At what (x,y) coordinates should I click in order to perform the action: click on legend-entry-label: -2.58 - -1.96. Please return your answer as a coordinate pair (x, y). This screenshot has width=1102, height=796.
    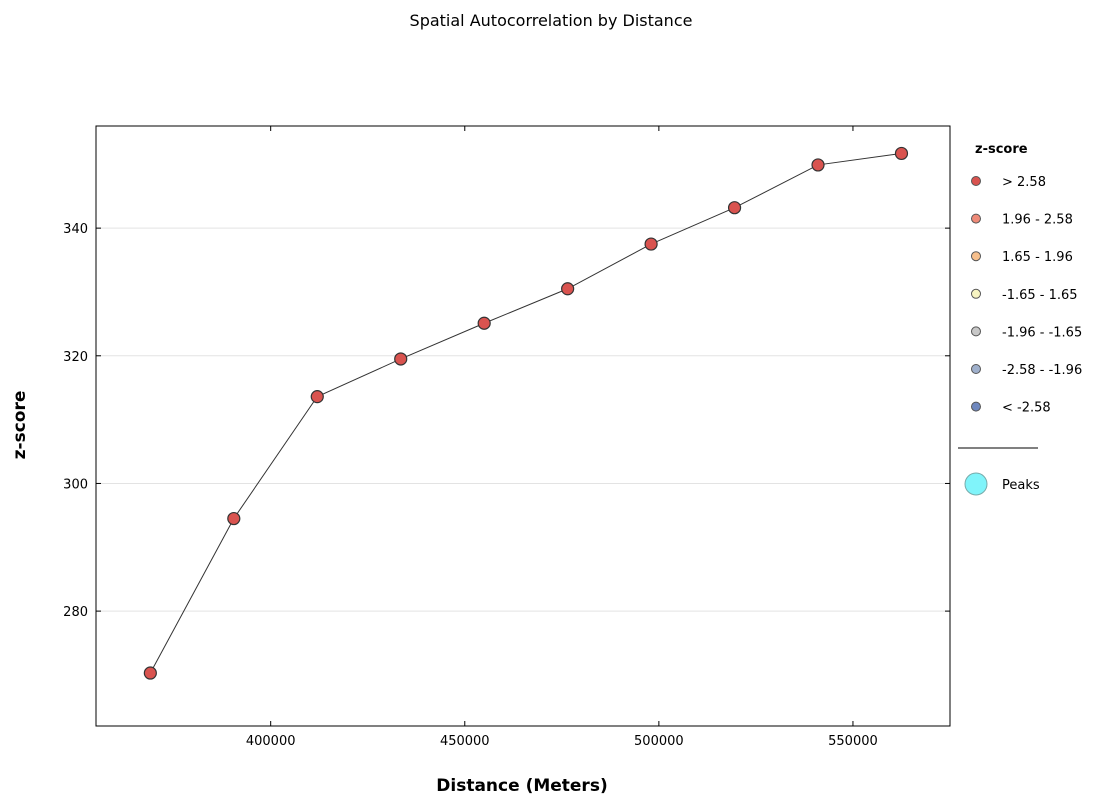
    Looking at the image, I should click on (1042, 370).